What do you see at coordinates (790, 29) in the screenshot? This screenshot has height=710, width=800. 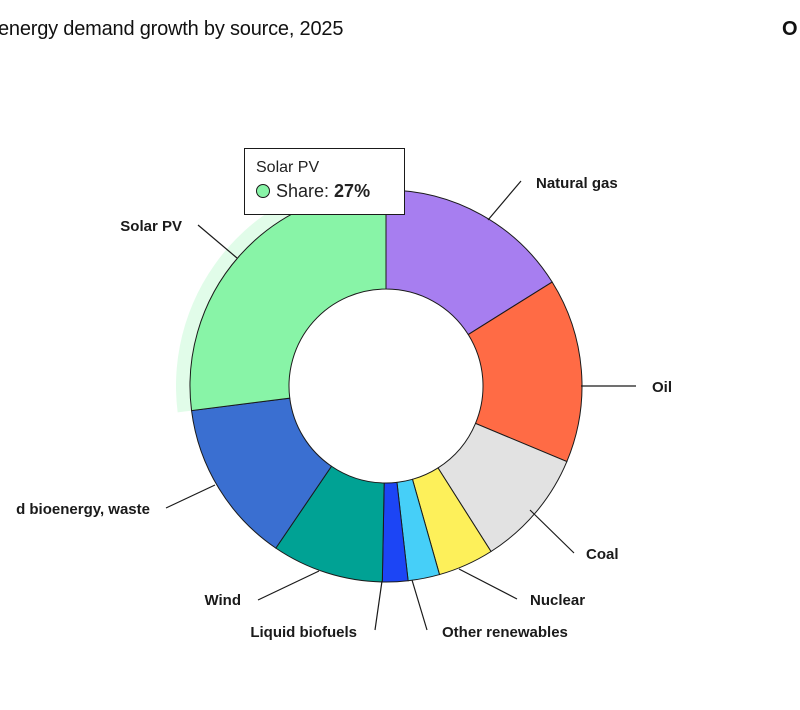 I see `cut-off-heading-text: O` at bounding box center [790, 29].